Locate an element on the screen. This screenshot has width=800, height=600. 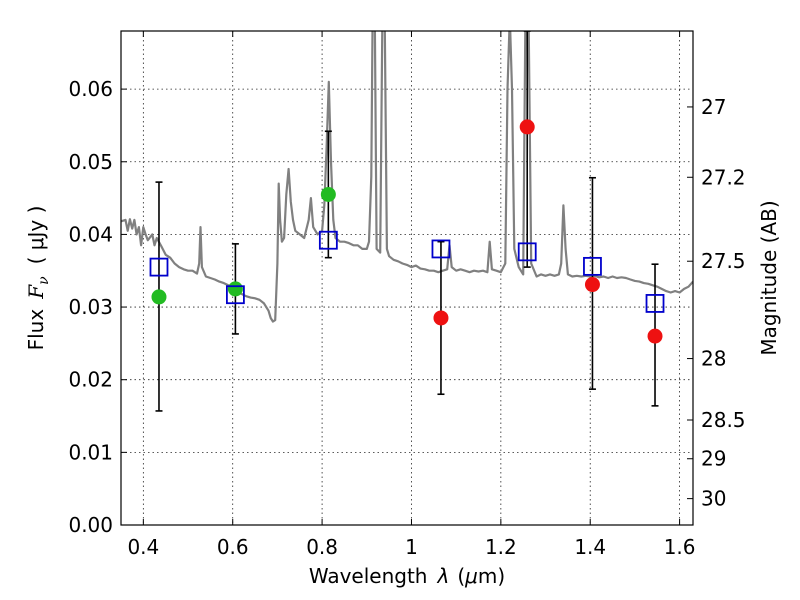
y2-tick-label: 27 is located at coordinates (713, 107).